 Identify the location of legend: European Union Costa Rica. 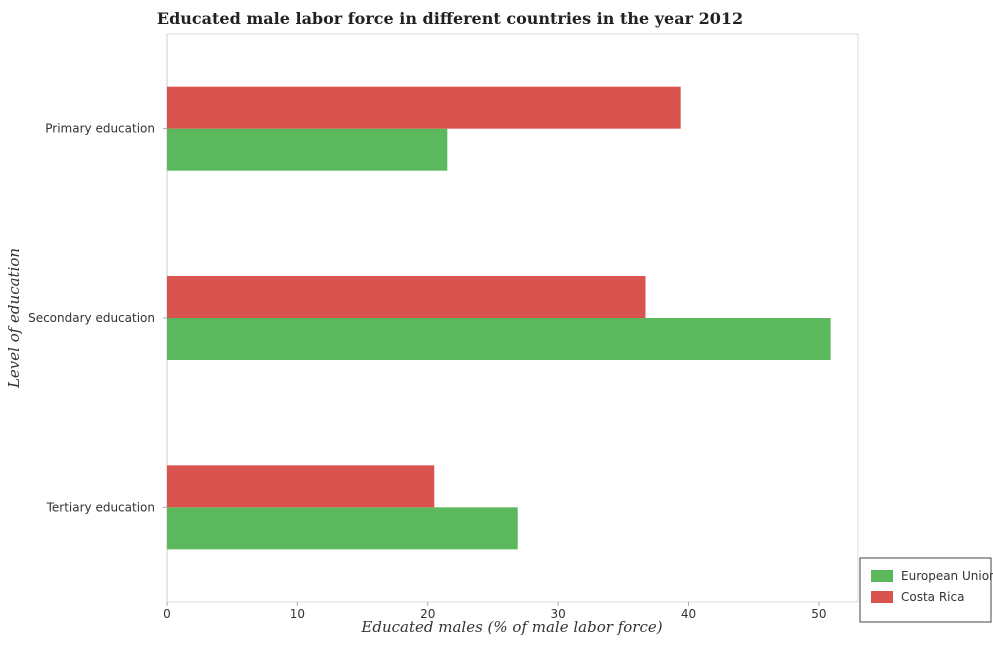
(926, 590).